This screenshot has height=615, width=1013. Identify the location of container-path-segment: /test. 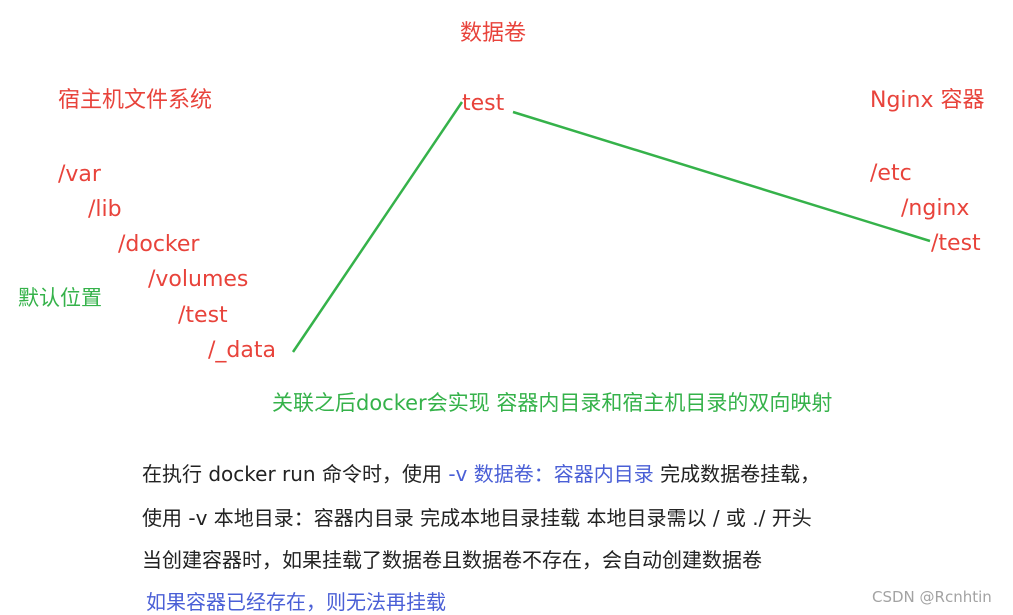
(956, 243).